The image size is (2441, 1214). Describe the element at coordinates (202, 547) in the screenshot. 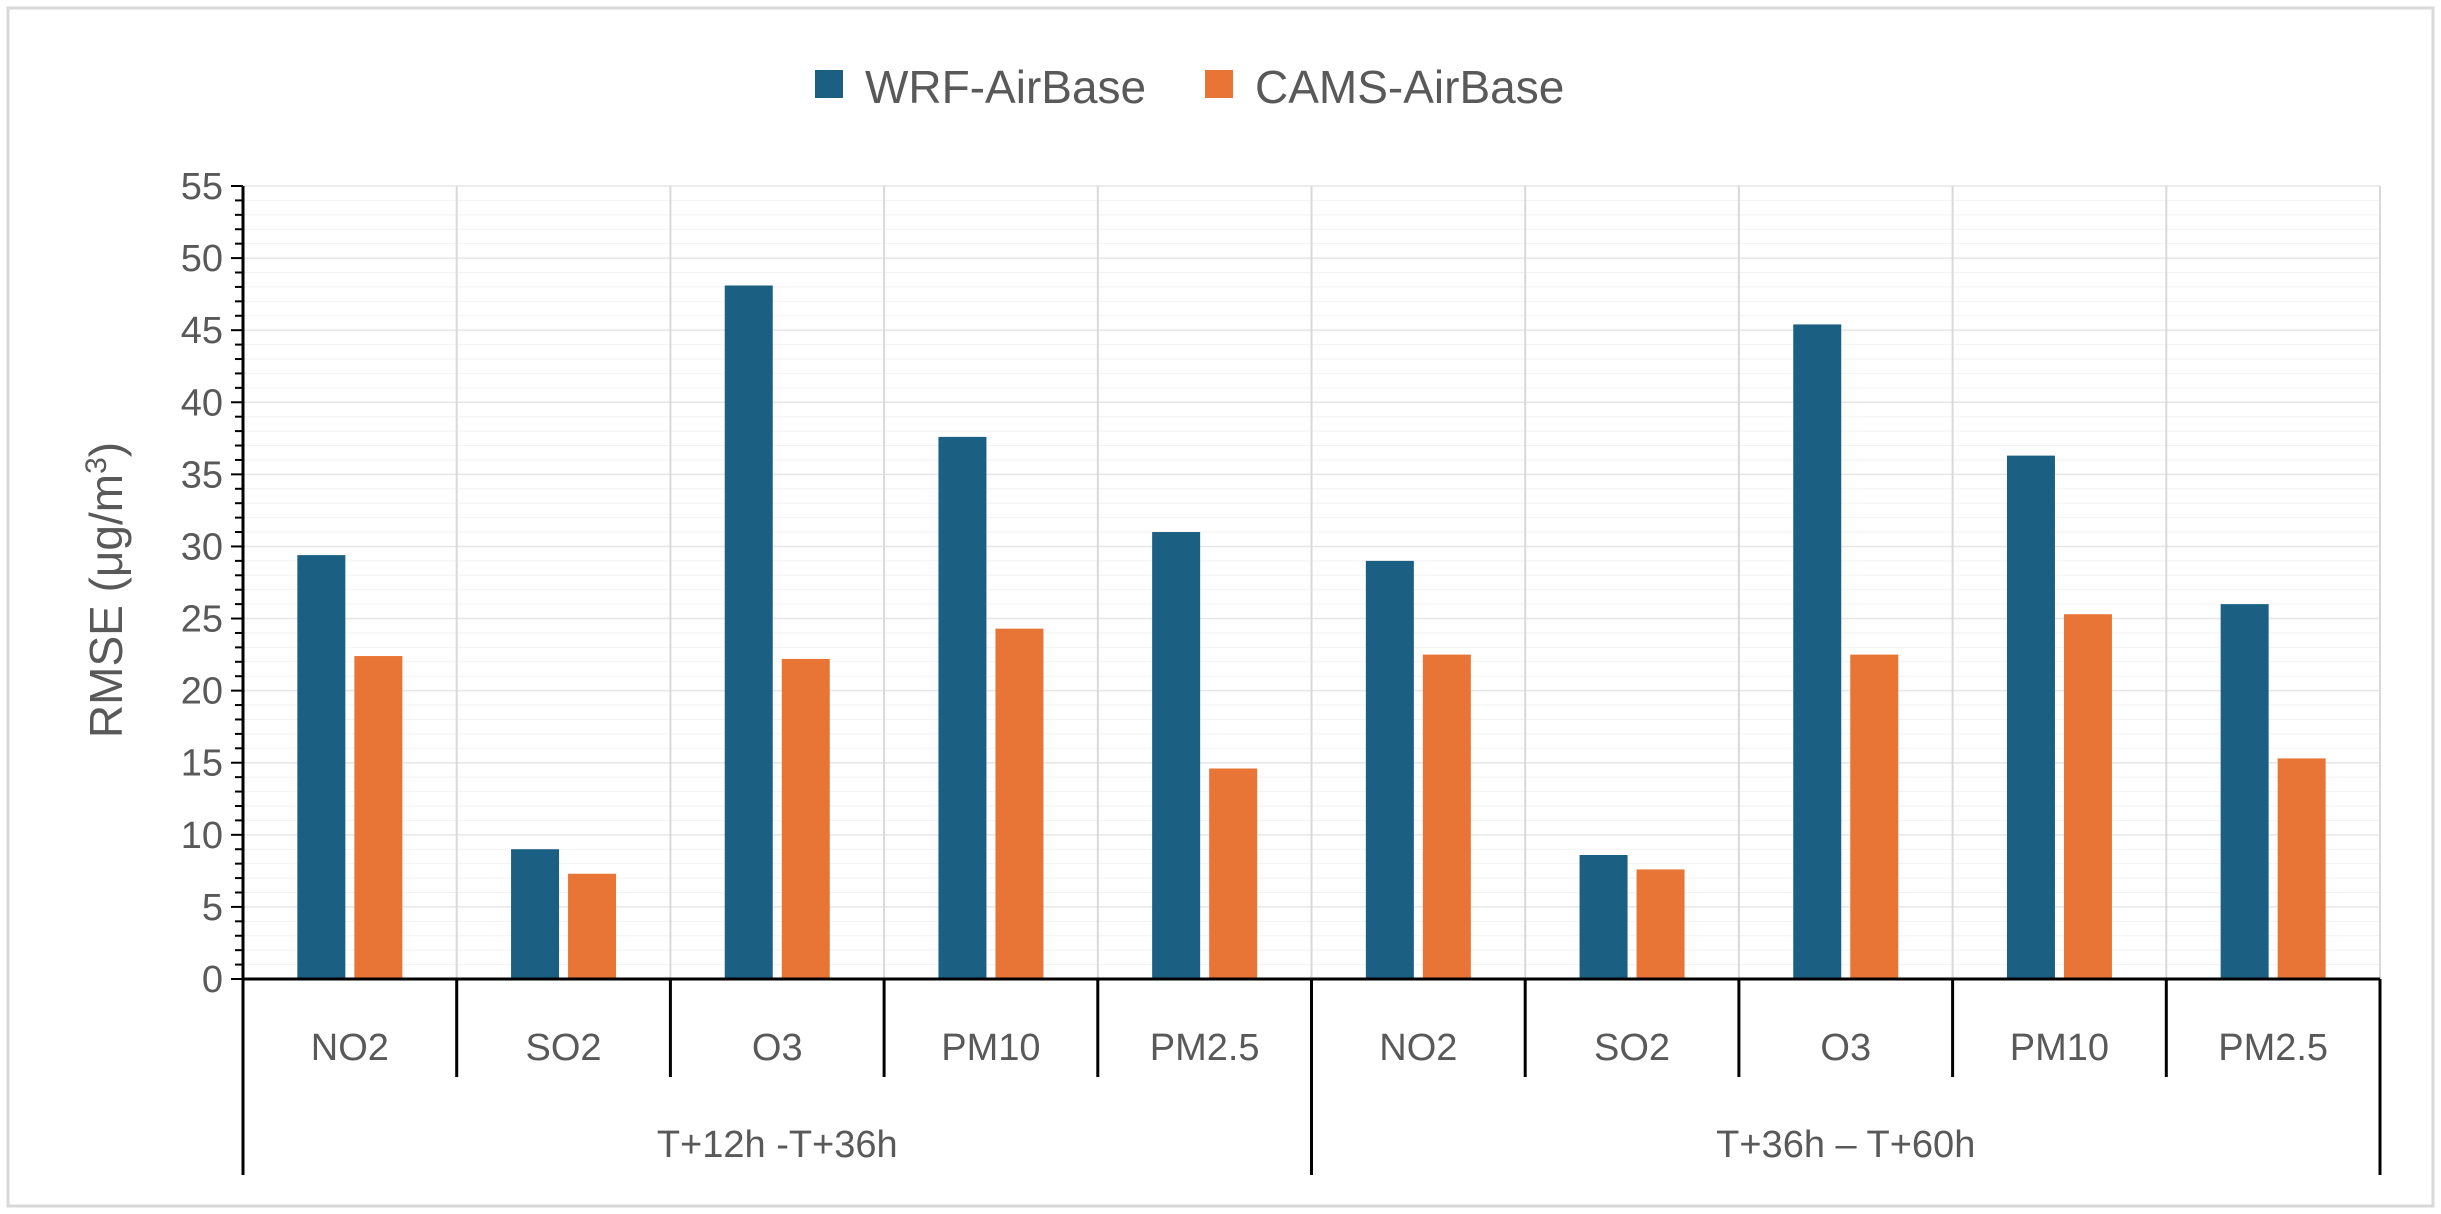

I see `y-tick-label: 30` at that location.